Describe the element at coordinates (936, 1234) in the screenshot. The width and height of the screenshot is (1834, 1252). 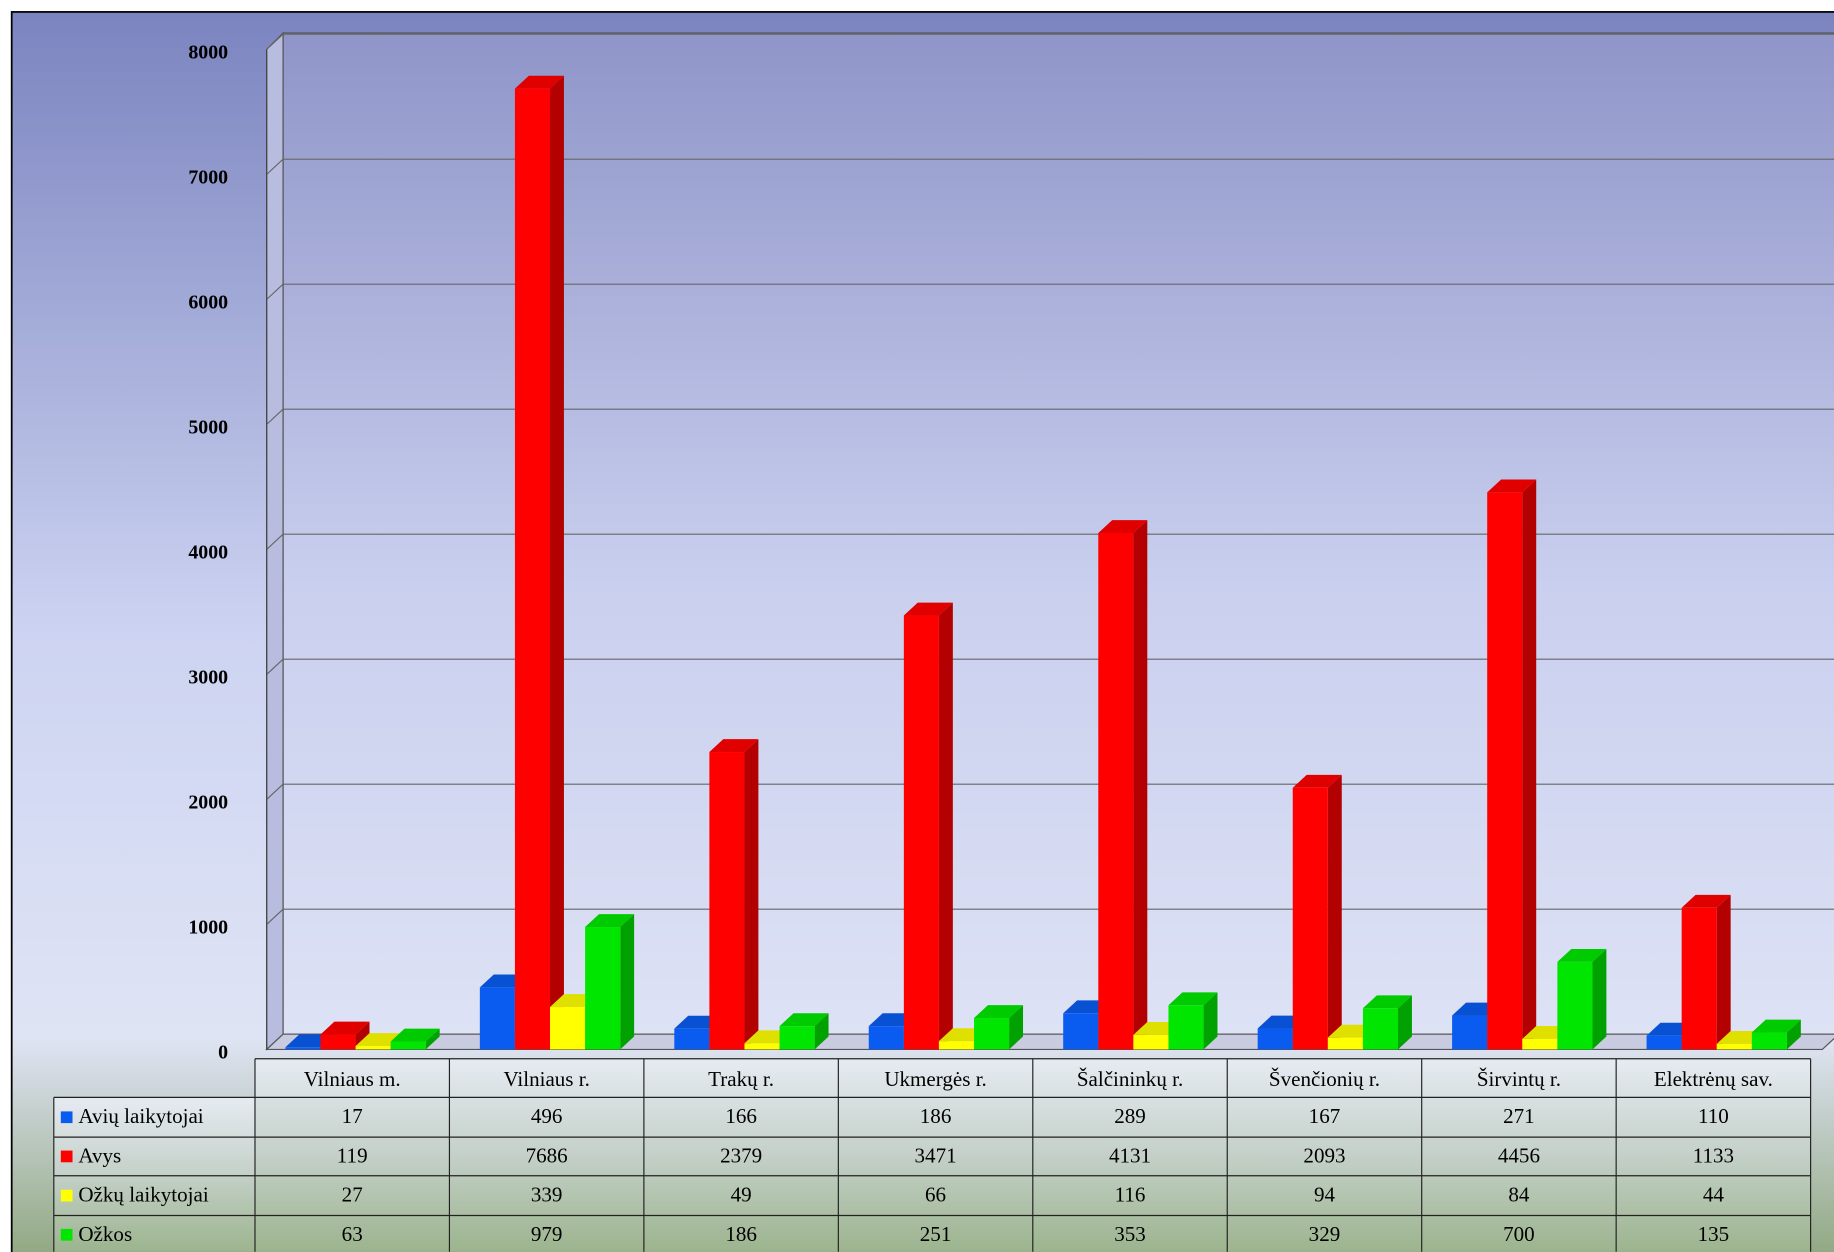
I see `table-cell: 251` at that location.